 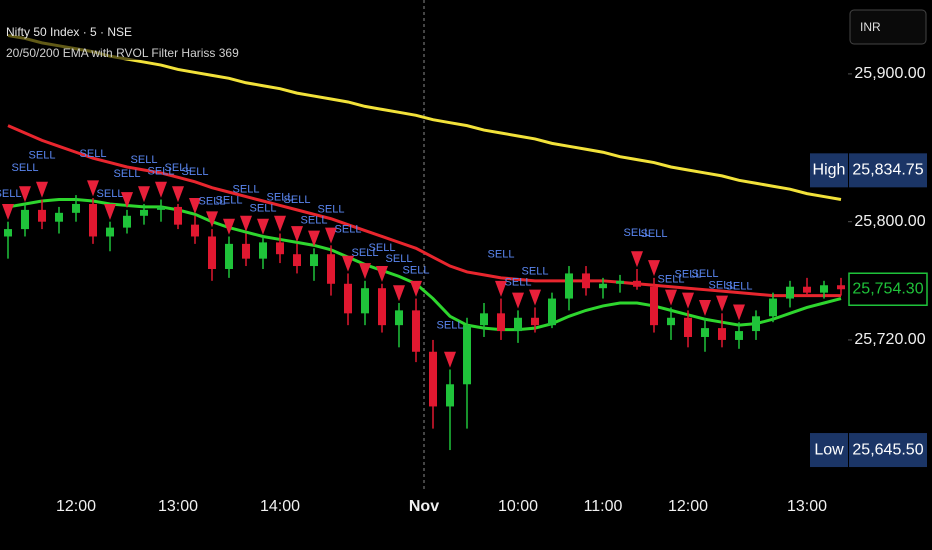 I want to click on x-tick-label: 12:00, so click(x=76, y=506).